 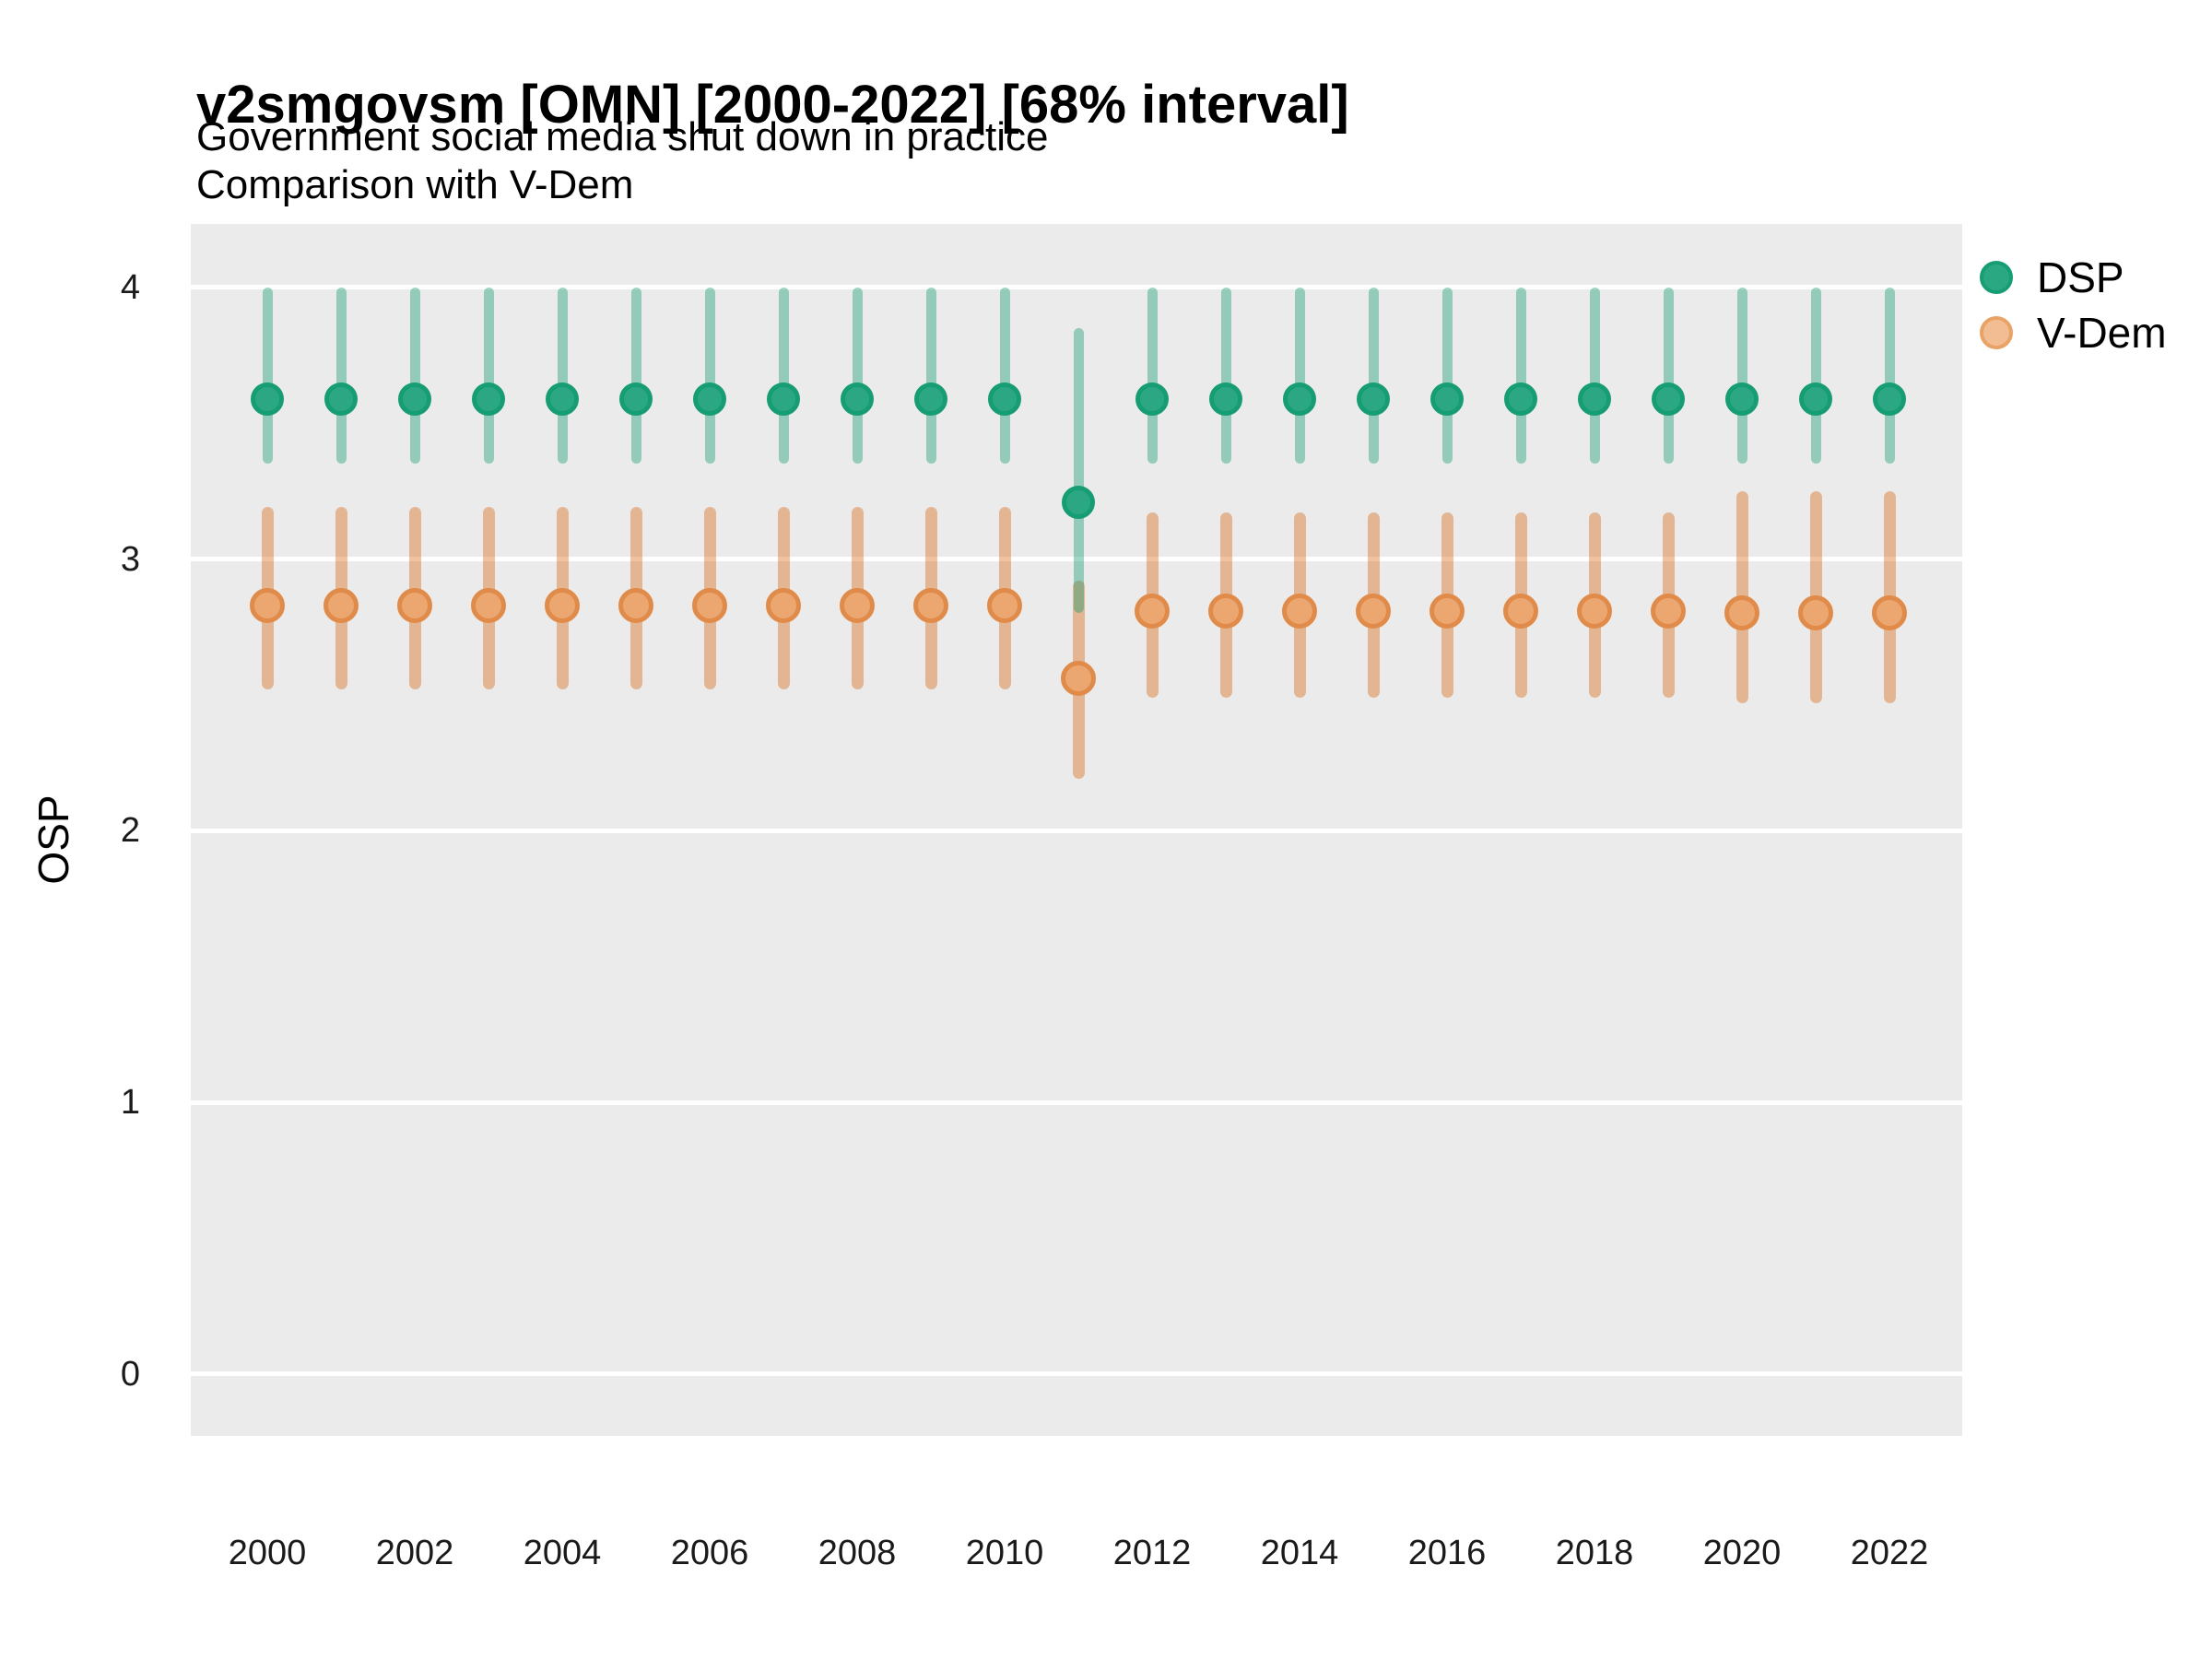 I want to click on x-tick-label: 2008, so click(x=857, y=1553).